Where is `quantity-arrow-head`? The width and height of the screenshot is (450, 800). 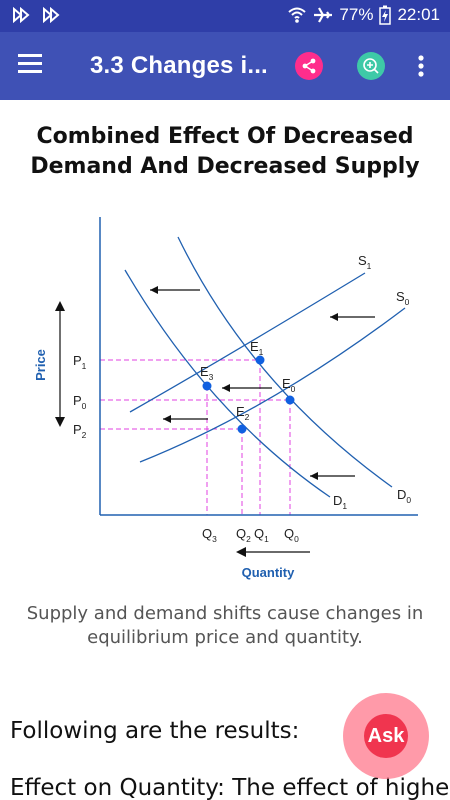
quantity-arrow-head is located at coordinates (241, 552).